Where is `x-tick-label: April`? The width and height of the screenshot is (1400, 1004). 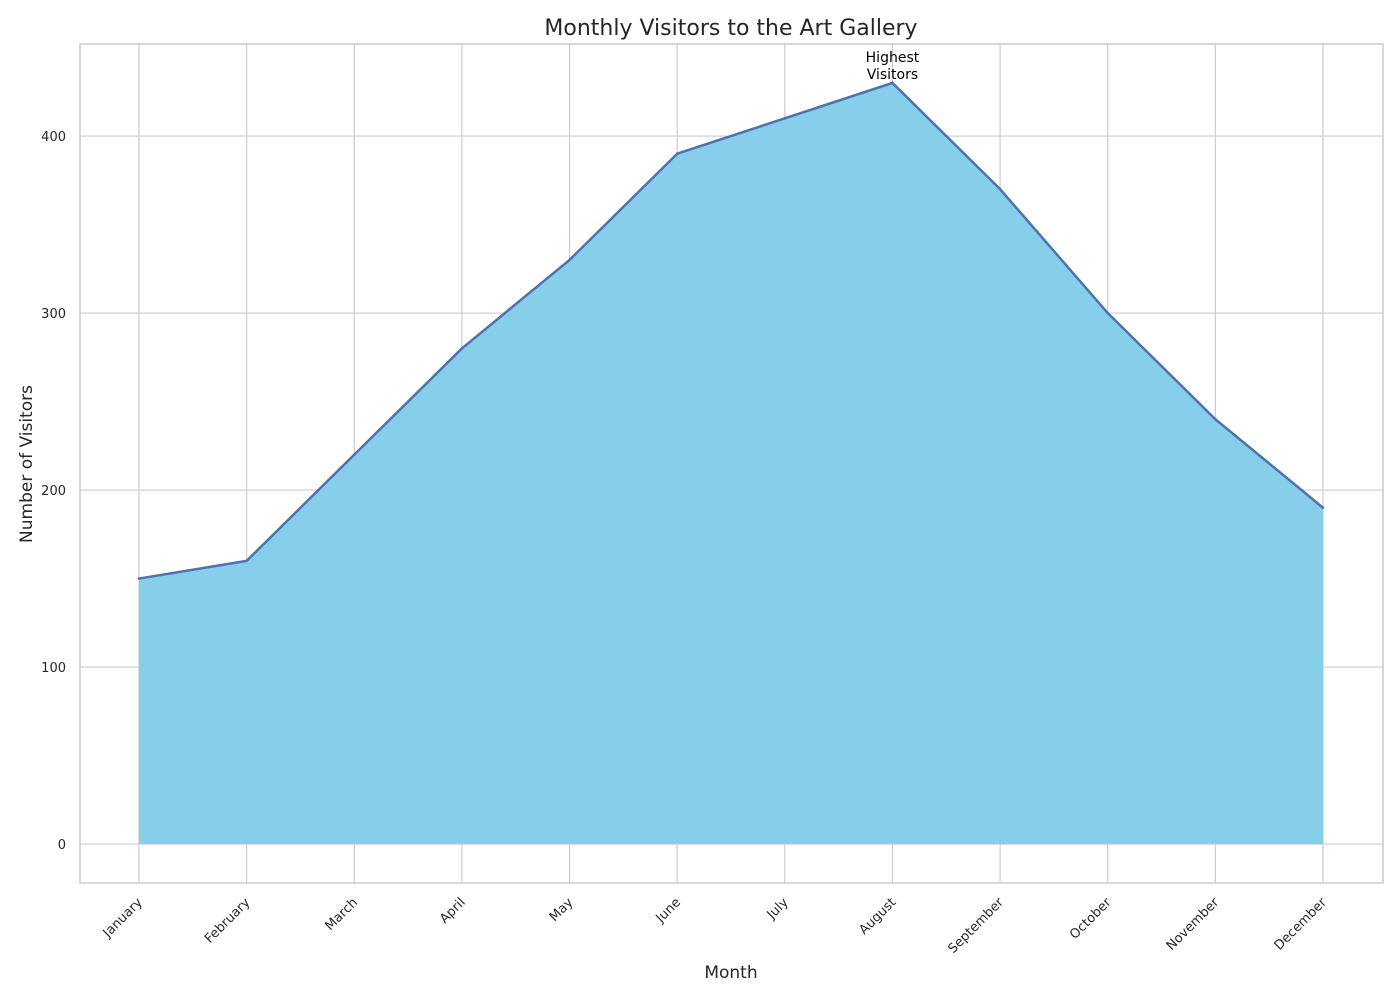
x-tick-label: April is located at coordinates (453, 911).